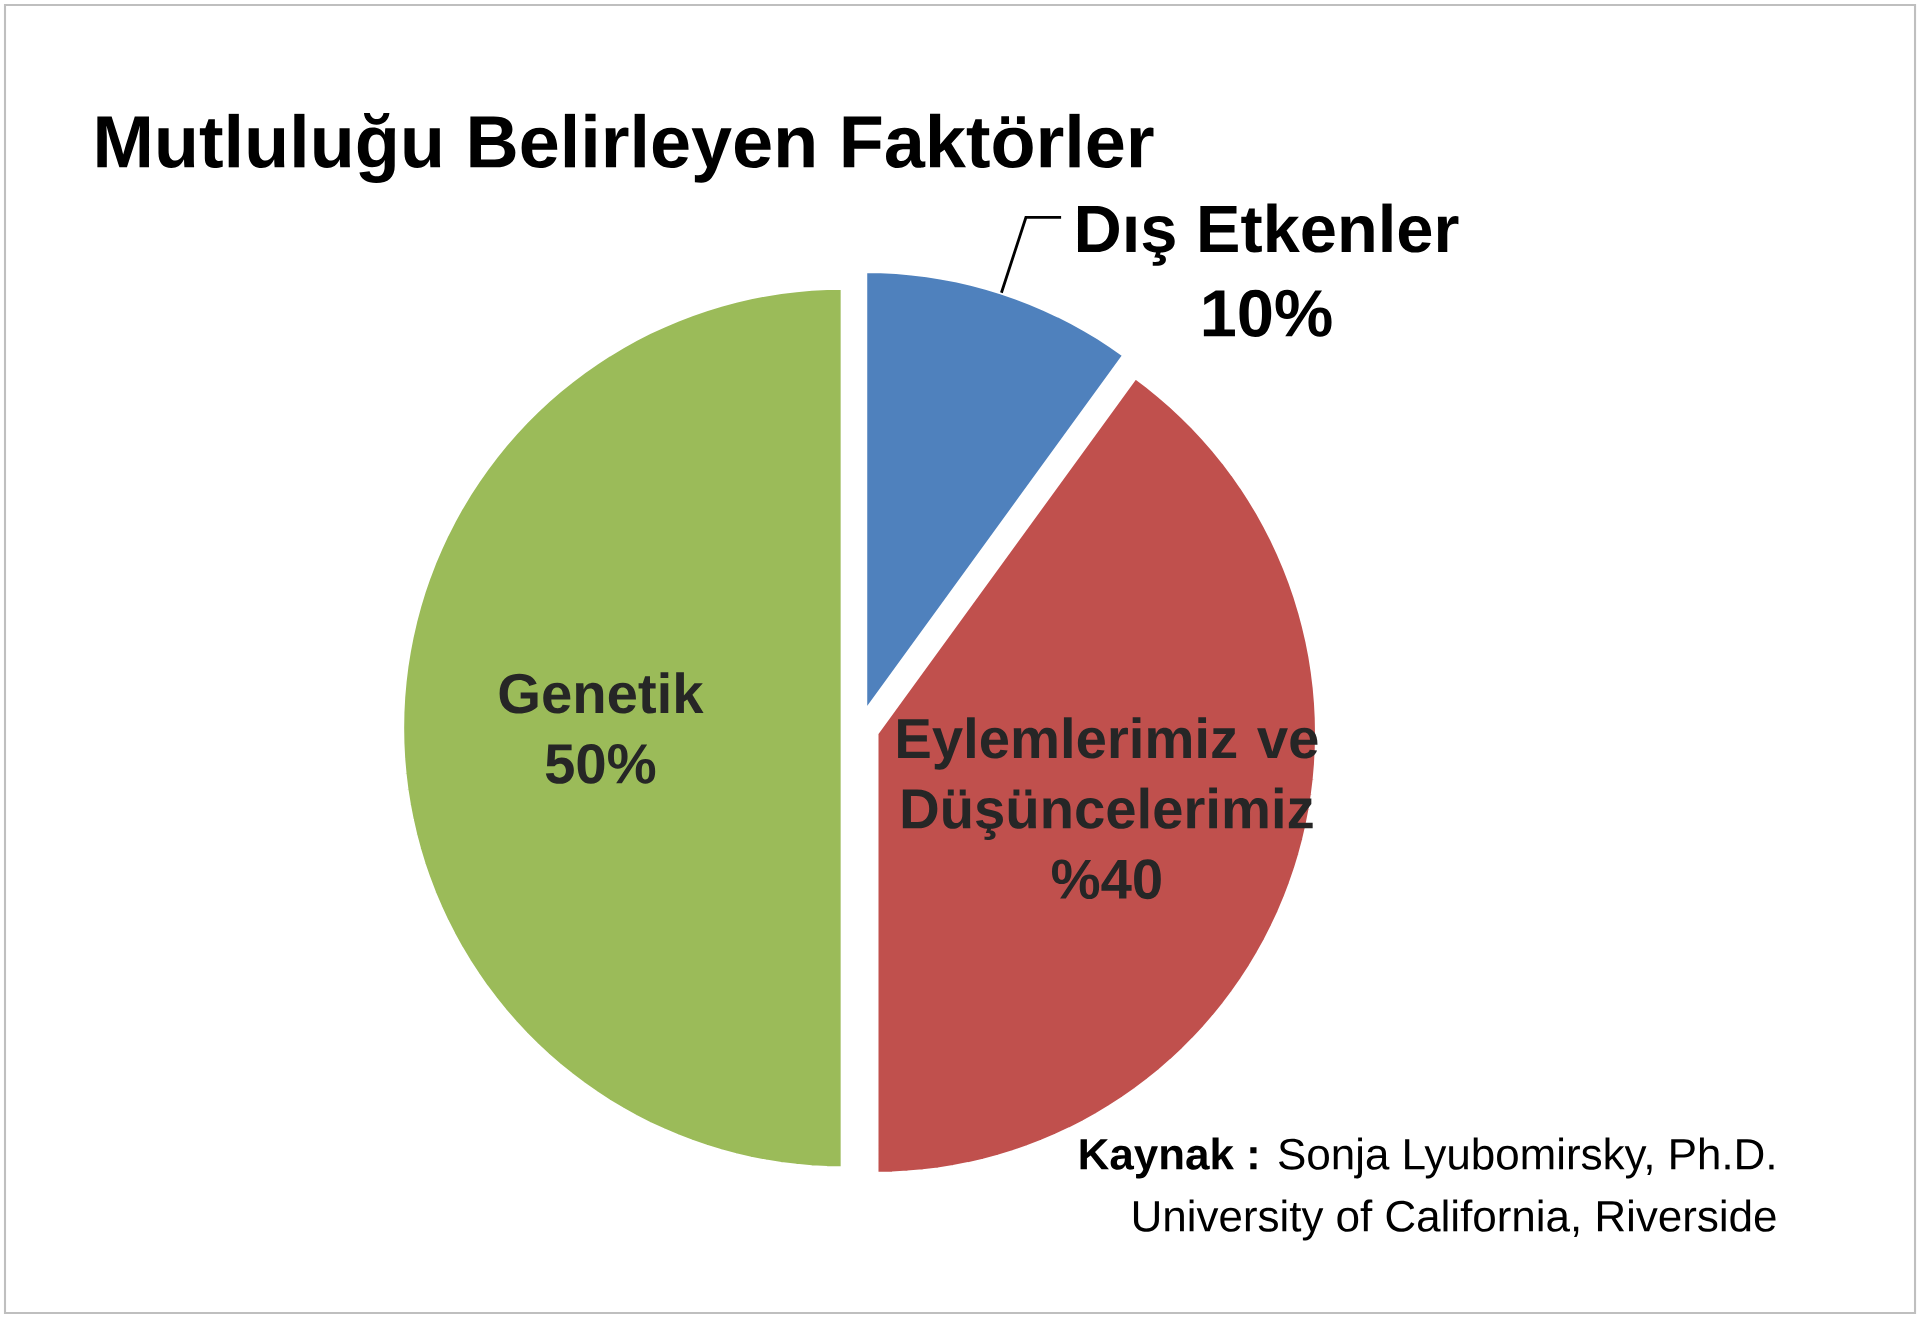 The width and height of the screenshot is (1920, 1318). Describe the element at coordinates (1268, 234) in the screenshot. I see `slice-label: Dış Etkenler` at that location.